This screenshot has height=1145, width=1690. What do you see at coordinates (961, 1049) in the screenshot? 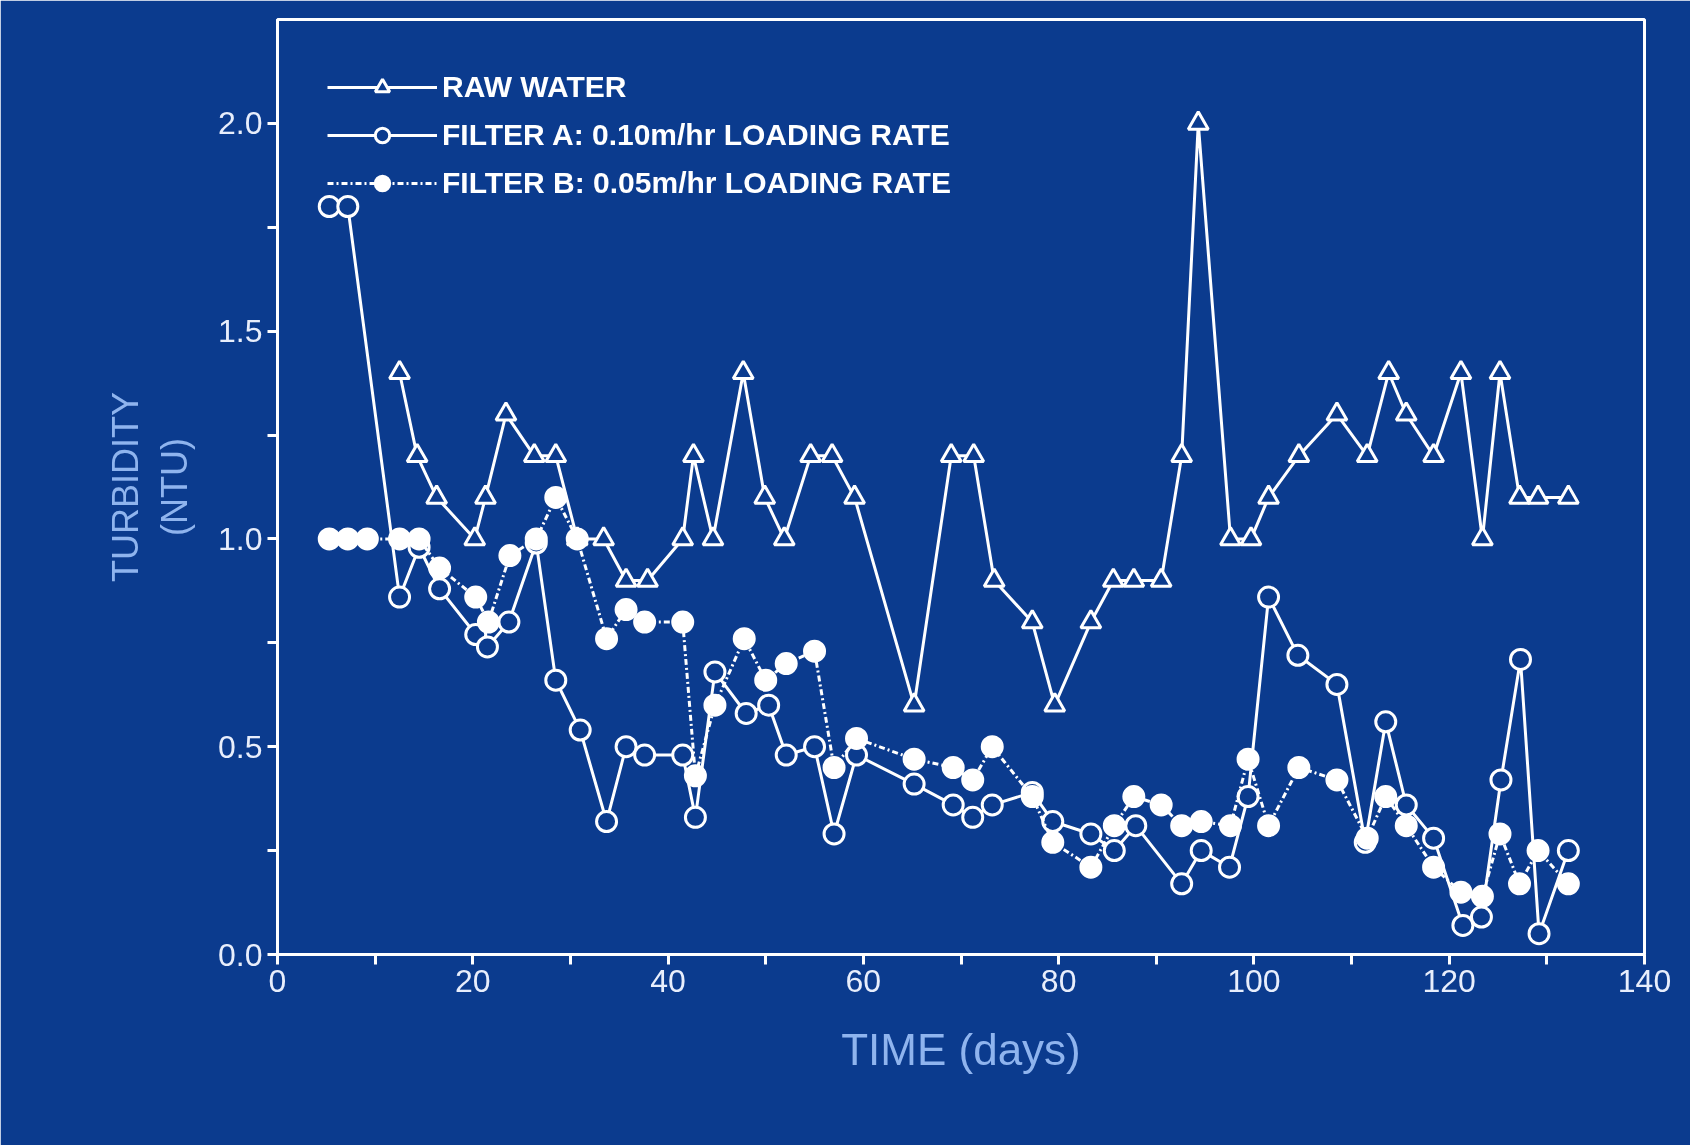
I see `x-axis-title: TIME (days)` at bounding box center [961, 1049].